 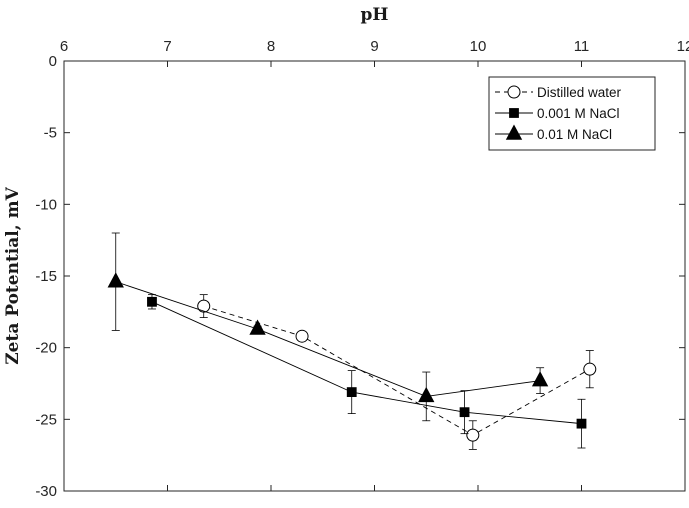 I want to click on legend-label: 0.01 M NaCl, so click(x=574, y=134).